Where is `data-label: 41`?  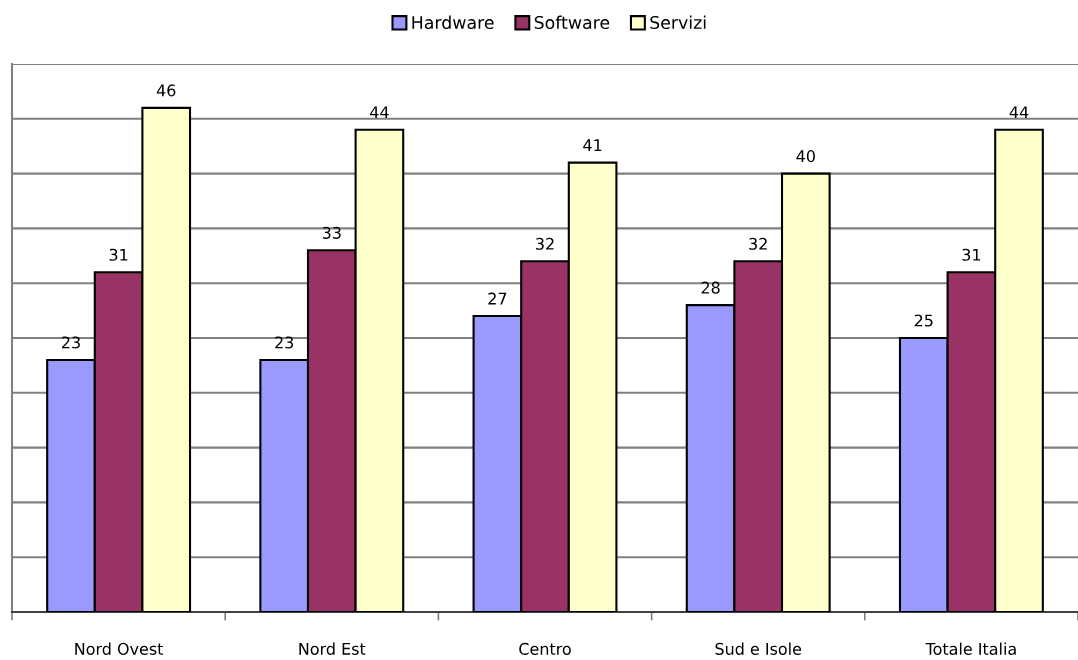
data-label: 41 is located at coordinates (592, 145).